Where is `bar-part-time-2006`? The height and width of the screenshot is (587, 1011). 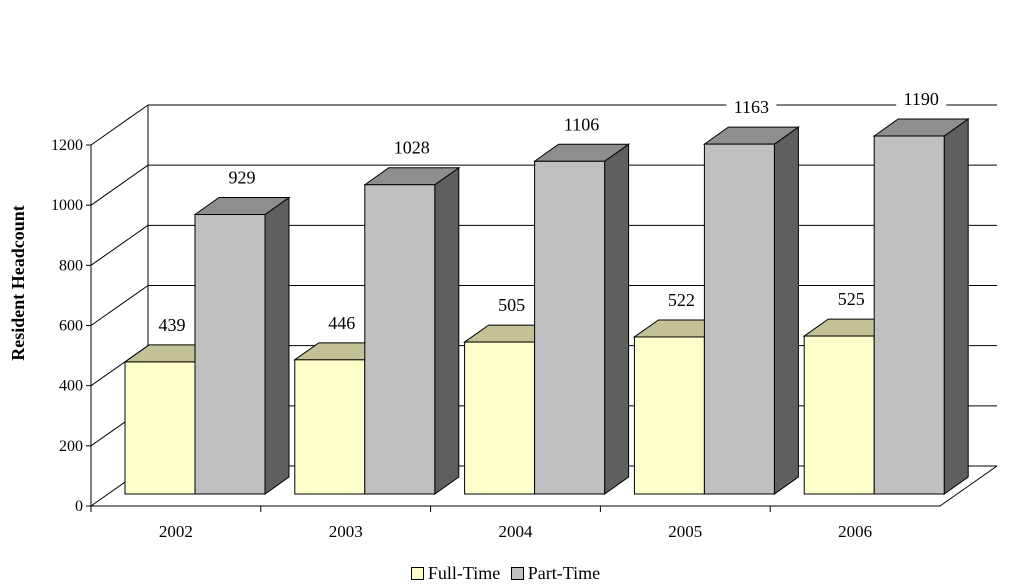 bar-part-time-2006 is located at coordinates (909, 315).